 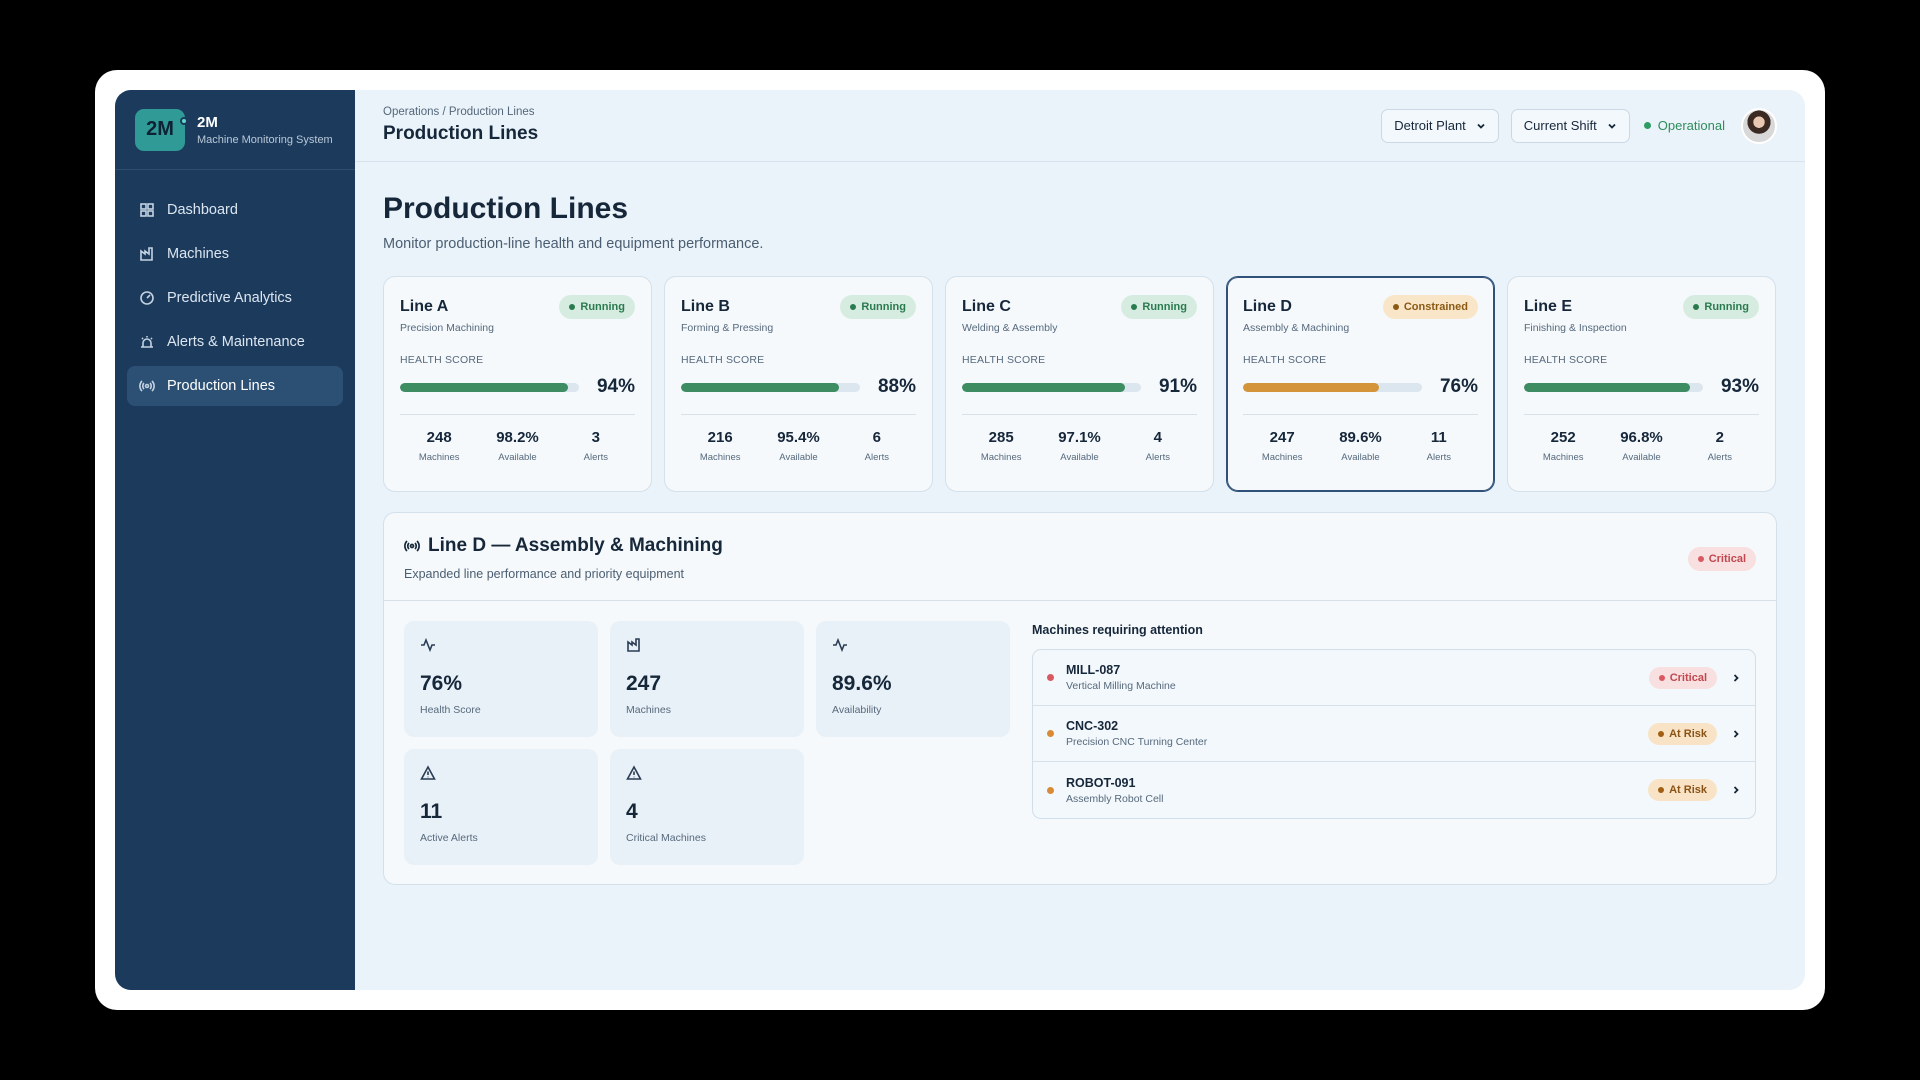 What do you see at coordinates (439, 437) in the screenshot?
I see `machines-count: 248` at bounding box center [439, 437].